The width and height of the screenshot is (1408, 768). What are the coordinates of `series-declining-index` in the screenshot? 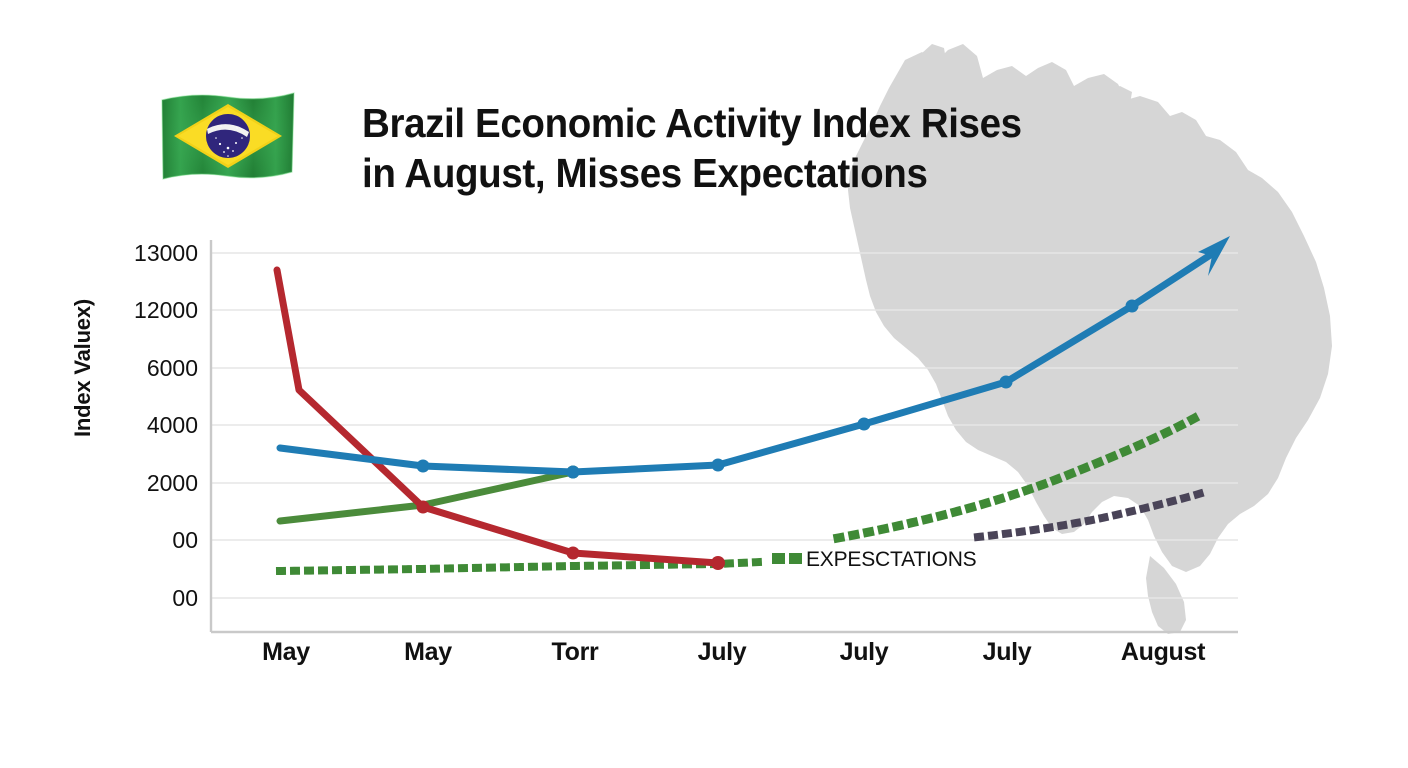 It's located at (497, 416).